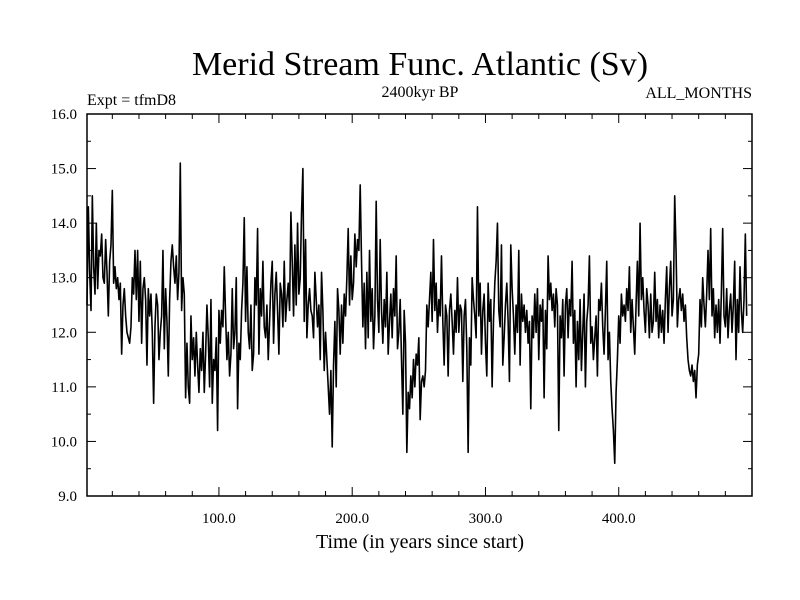 The width and height of the screenshot is (800, 600). I want to click on x-tick-label: 300.0, so click(486, 519).